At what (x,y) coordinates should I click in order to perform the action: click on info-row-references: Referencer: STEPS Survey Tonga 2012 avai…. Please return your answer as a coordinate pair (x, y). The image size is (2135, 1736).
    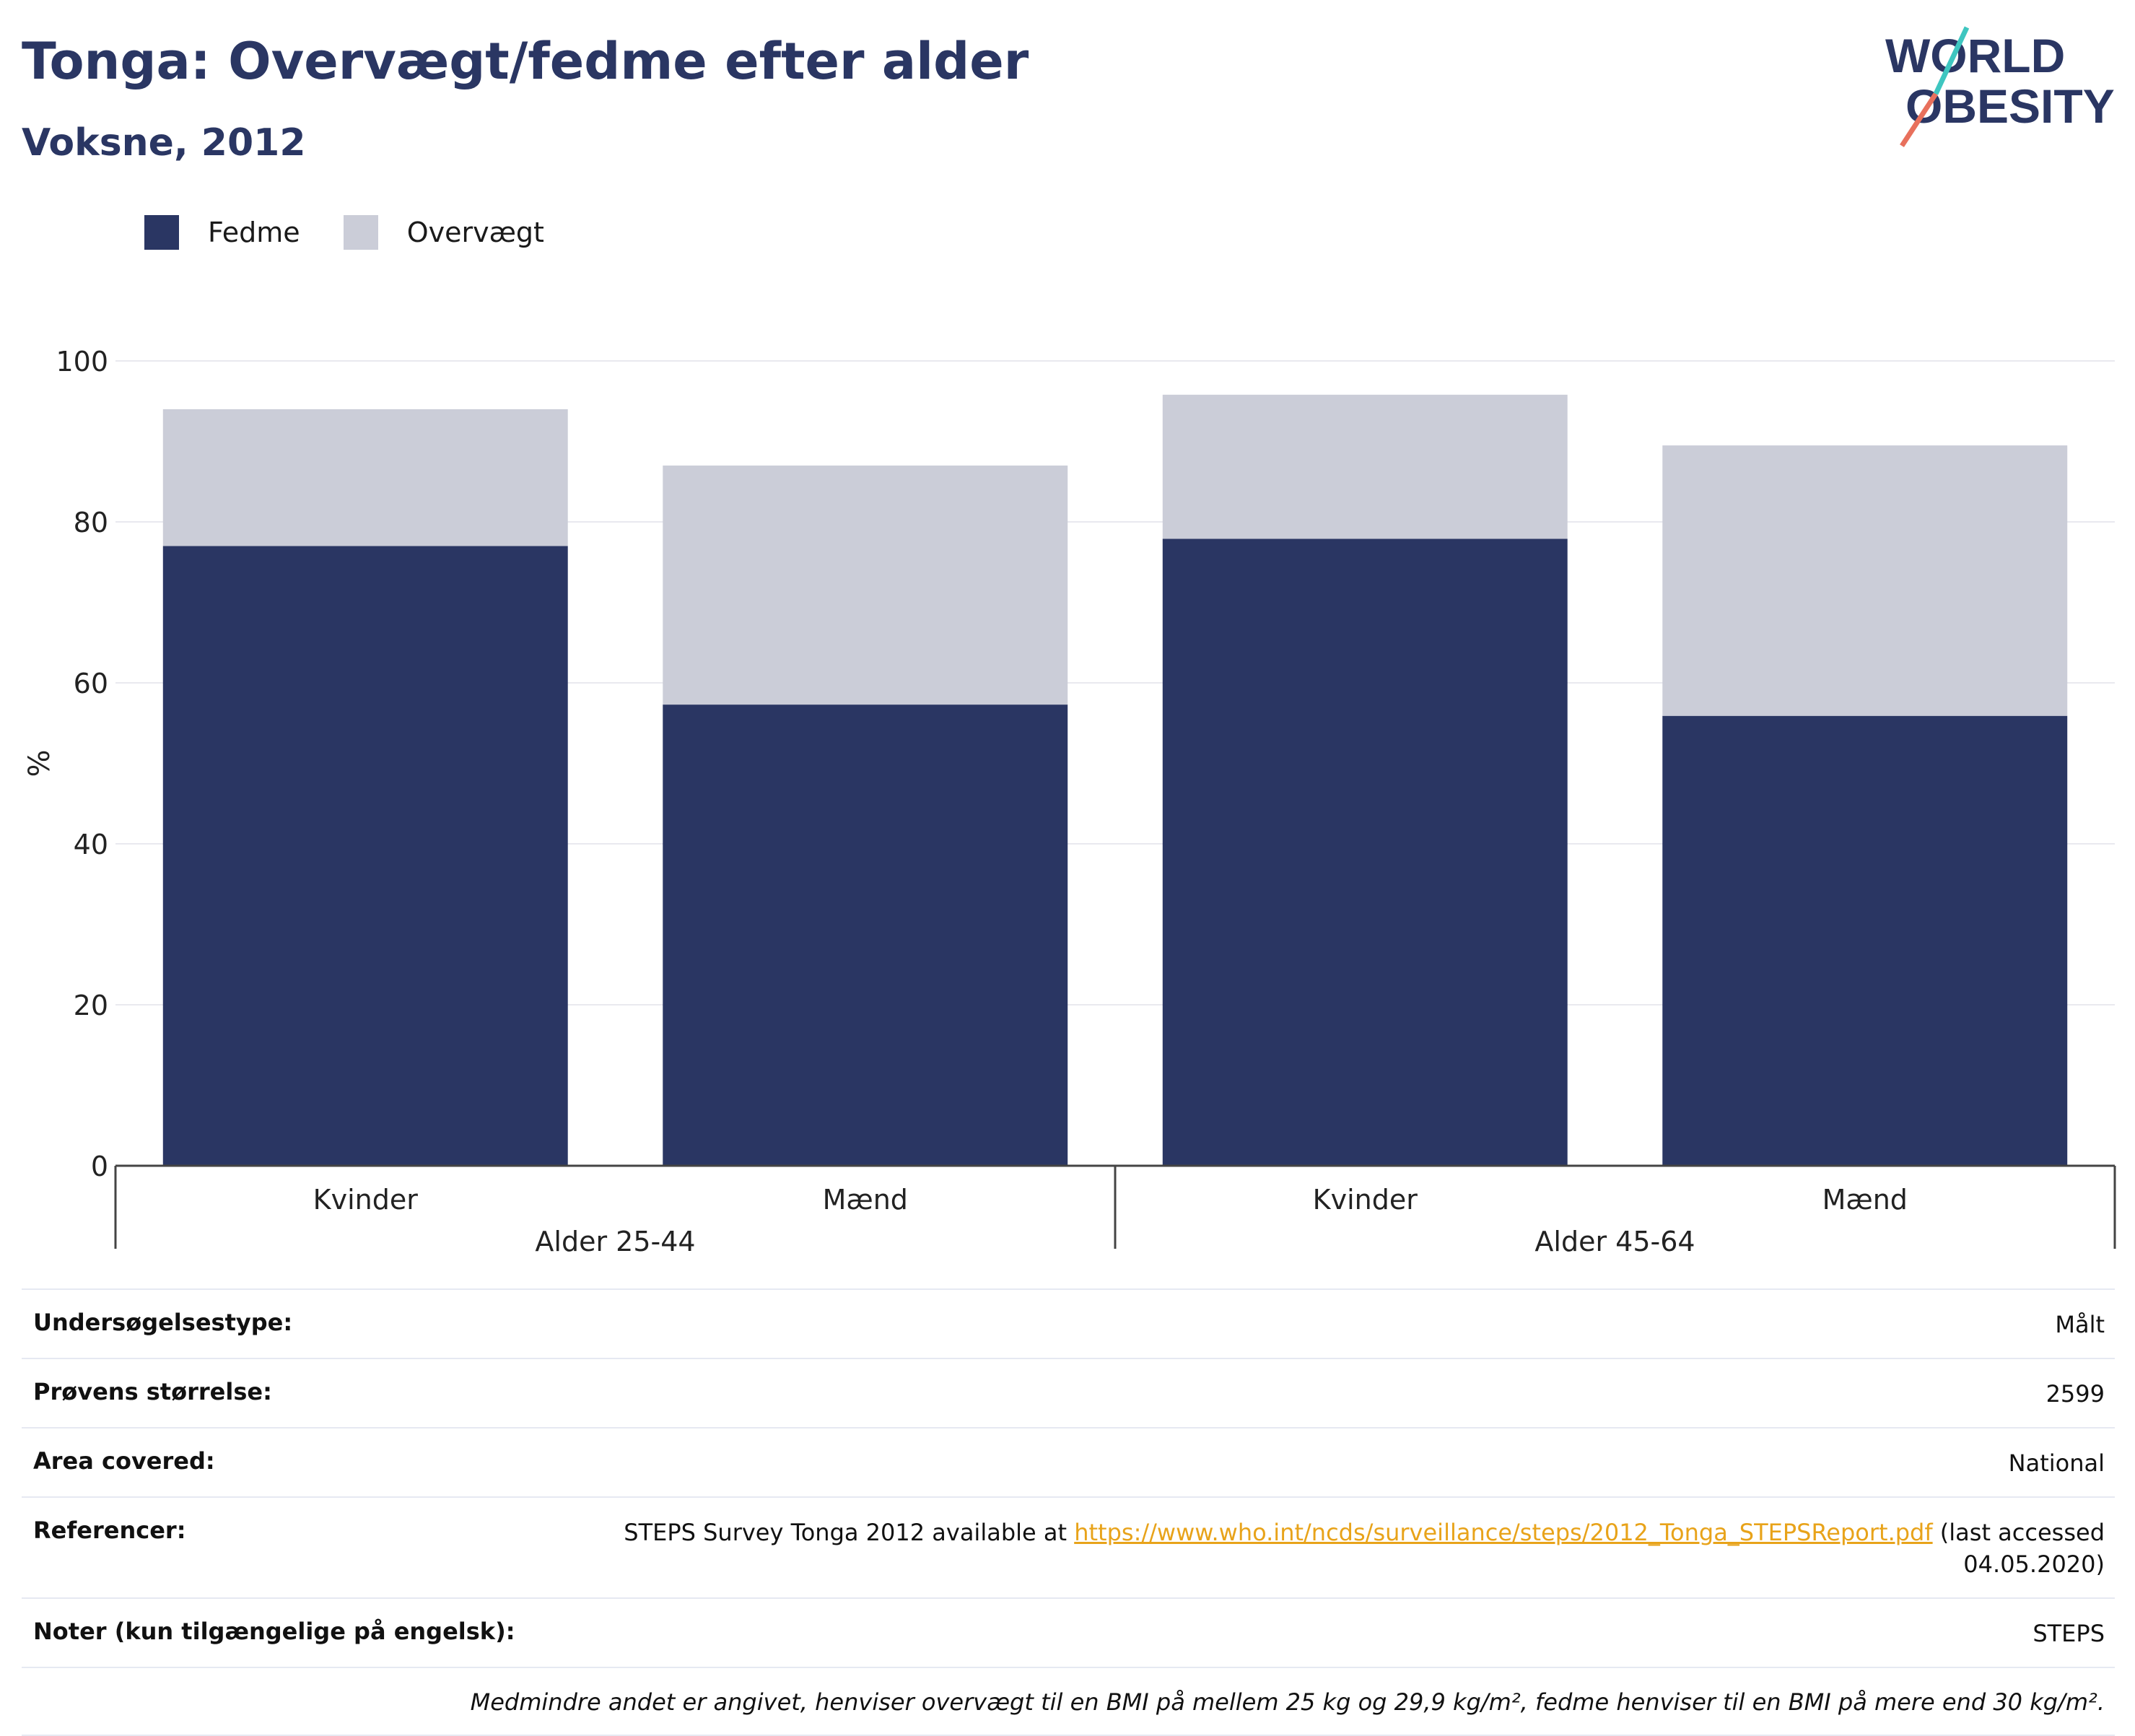
    Looking at the image, I should click on (1068, 1546).